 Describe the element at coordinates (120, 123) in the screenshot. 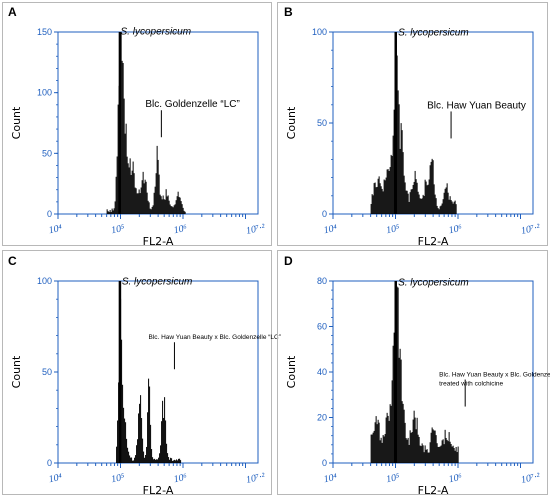

I see `histogram-peak` at that location.